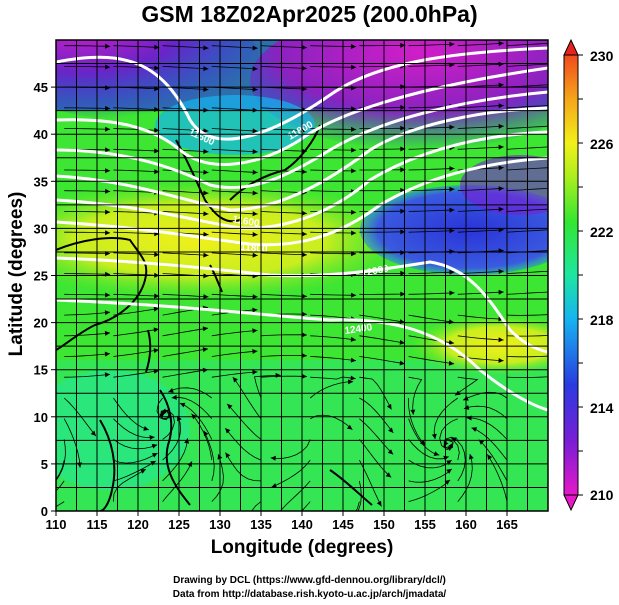 The height and width of the screenshot is (605, 619). I want to click on northeast-cold-patch, so click(399, 95).